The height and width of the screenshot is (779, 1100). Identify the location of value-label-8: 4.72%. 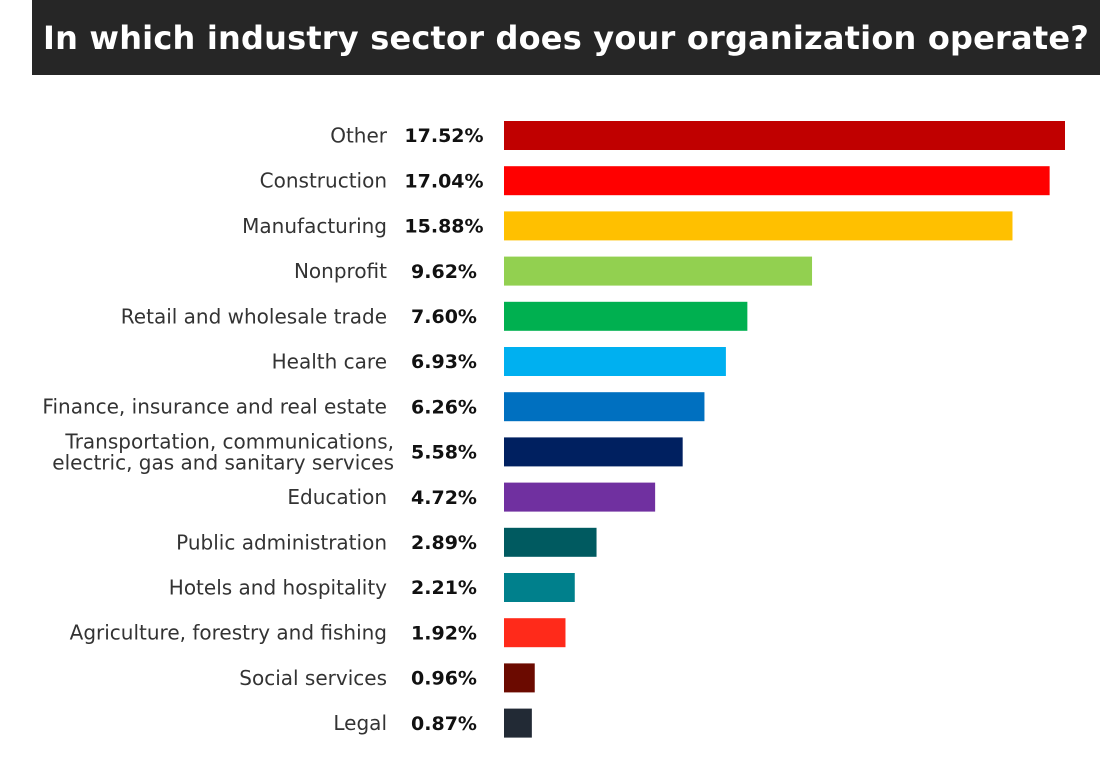
(444, 498).